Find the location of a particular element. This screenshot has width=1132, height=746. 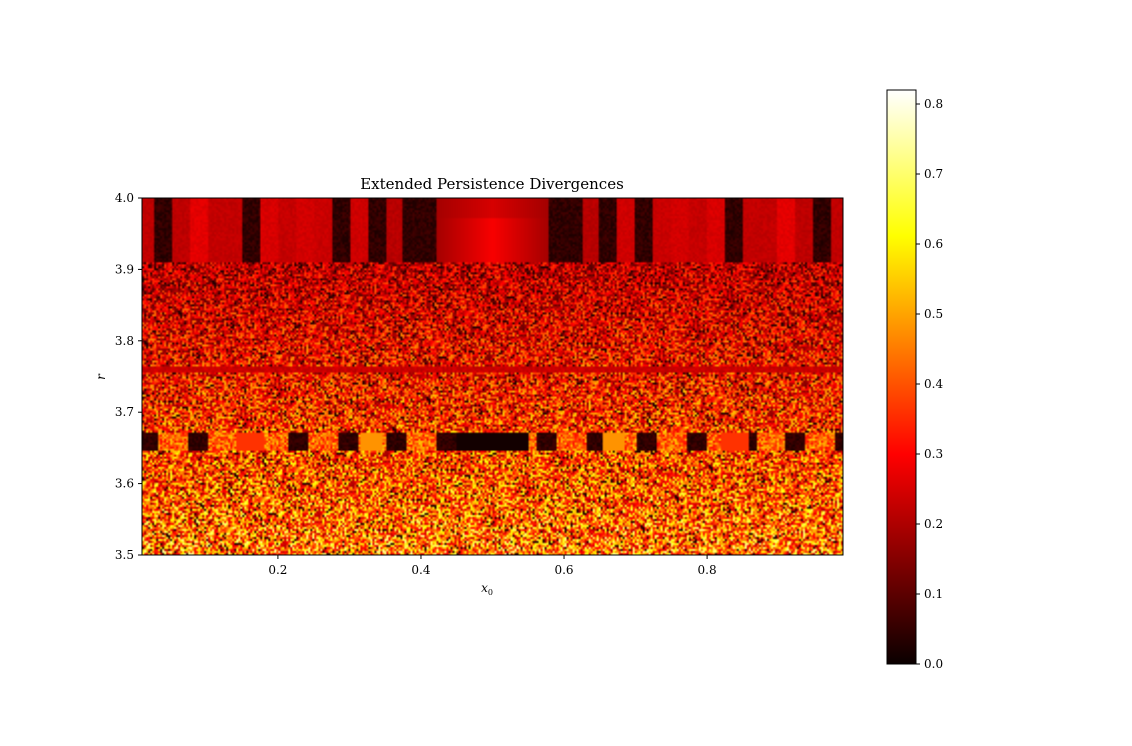

colorbar-tick-label: 0.7 is located at coordinates (933, 174).